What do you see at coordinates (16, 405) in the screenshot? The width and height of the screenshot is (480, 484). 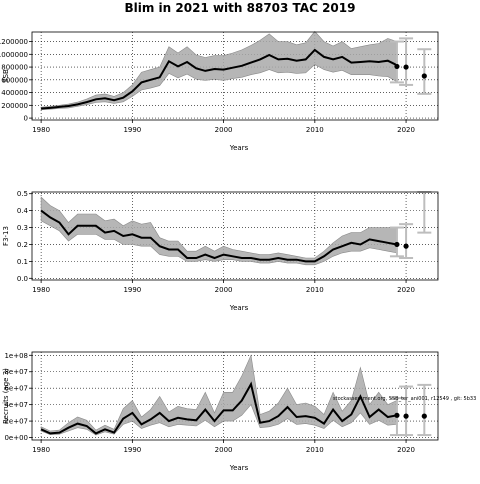 I see `recruits-y-tick-label: 4e+07` at bounding box center [16, 405].